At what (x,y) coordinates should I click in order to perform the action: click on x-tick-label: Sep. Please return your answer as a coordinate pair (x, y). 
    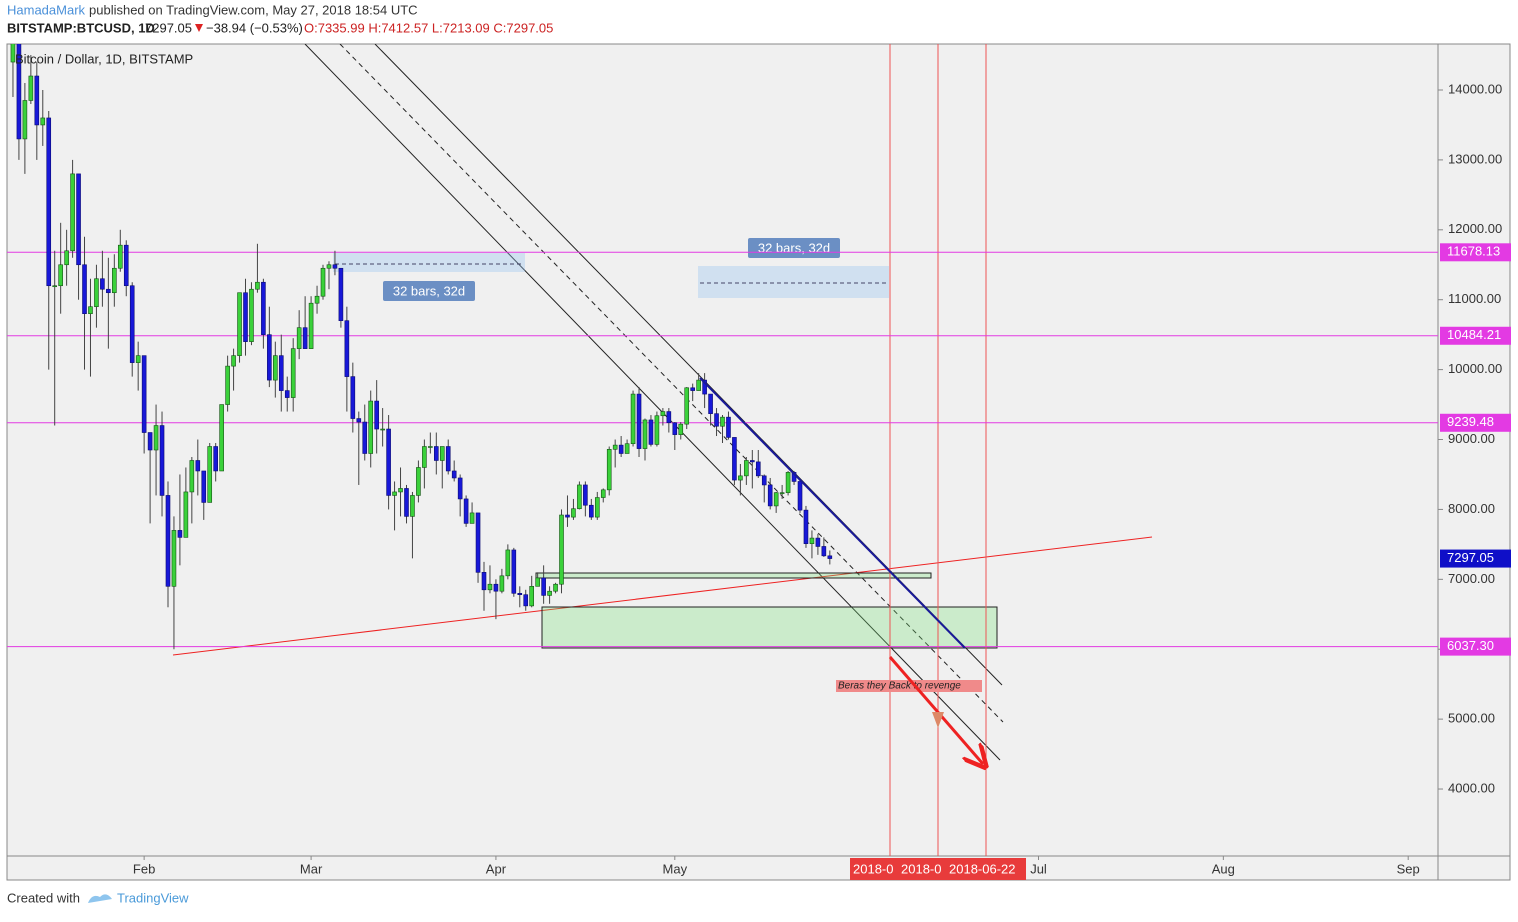
    Looking at the image, I should click on (1408, 868).